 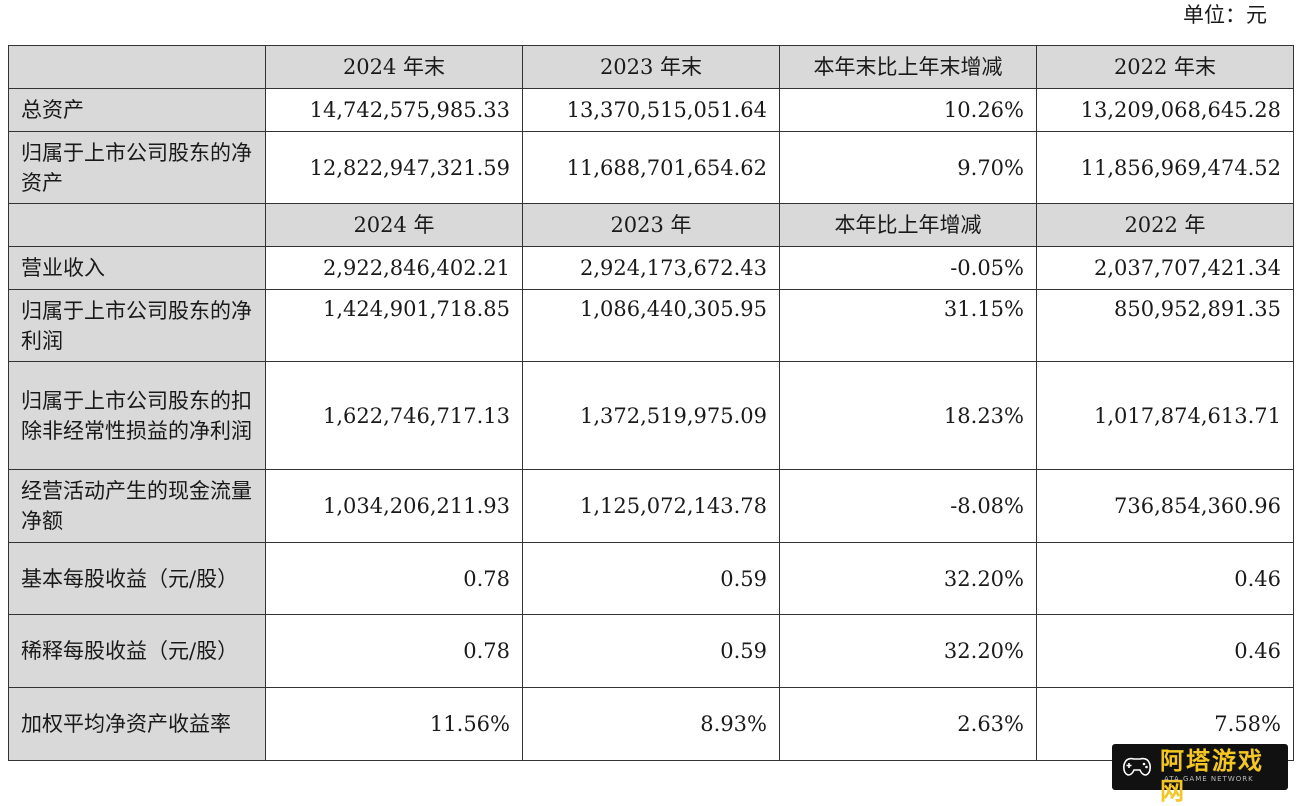 What do you see at coordinates (1165, 225) in the screenshot?
I see `header-2022: 2022 年` at bounding box center [1165, 225].